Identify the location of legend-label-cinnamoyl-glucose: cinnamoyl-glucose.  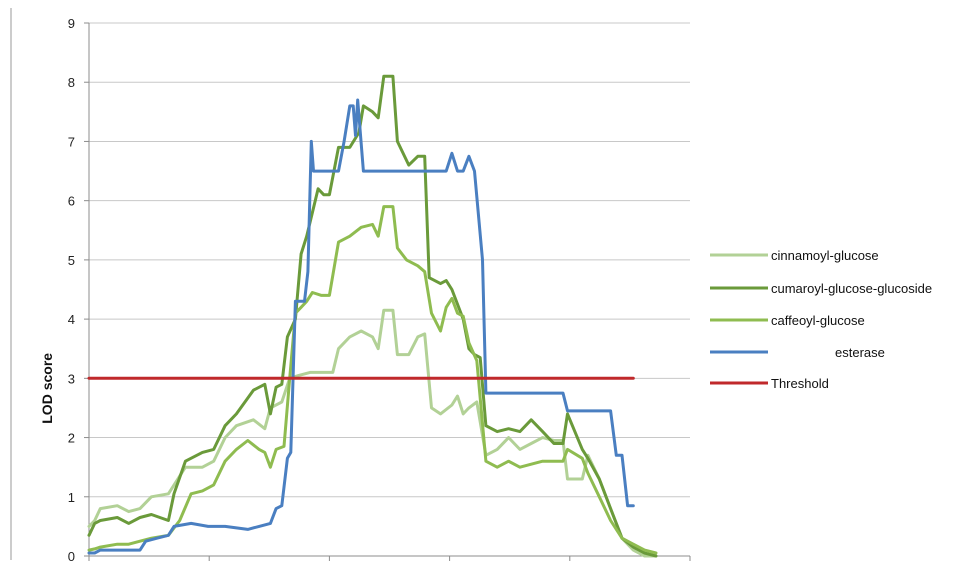
(825, 255).